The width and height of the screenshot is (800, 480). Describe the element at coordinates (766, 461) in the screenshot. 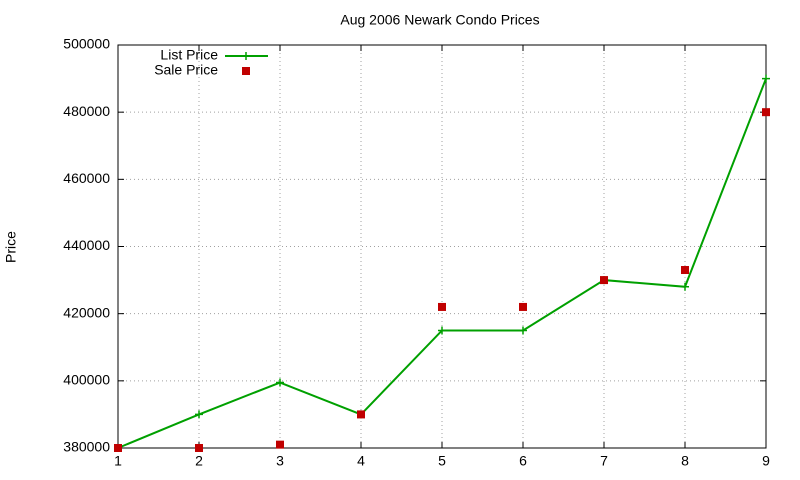

I see `x-tick-label: 9` at that location.